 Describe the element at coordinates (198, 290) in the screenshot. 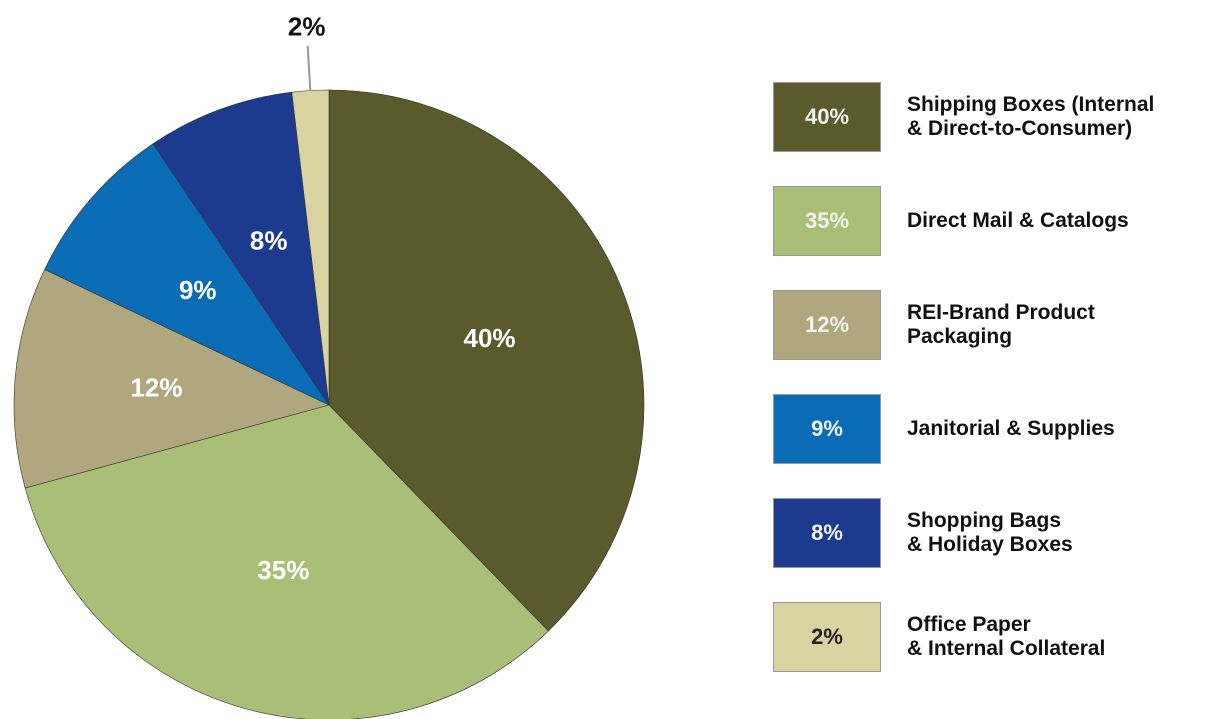

I see `slice-label: 9%` at that location.